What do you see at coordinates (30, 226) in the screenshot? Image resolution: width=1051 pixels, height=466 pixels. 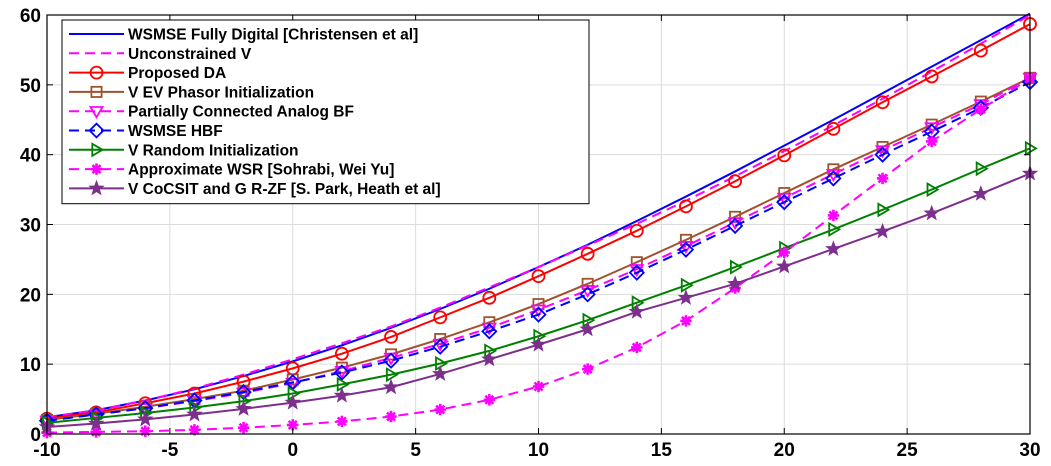 I see `y-tick-label: 30` at bounding box center [30, 226].